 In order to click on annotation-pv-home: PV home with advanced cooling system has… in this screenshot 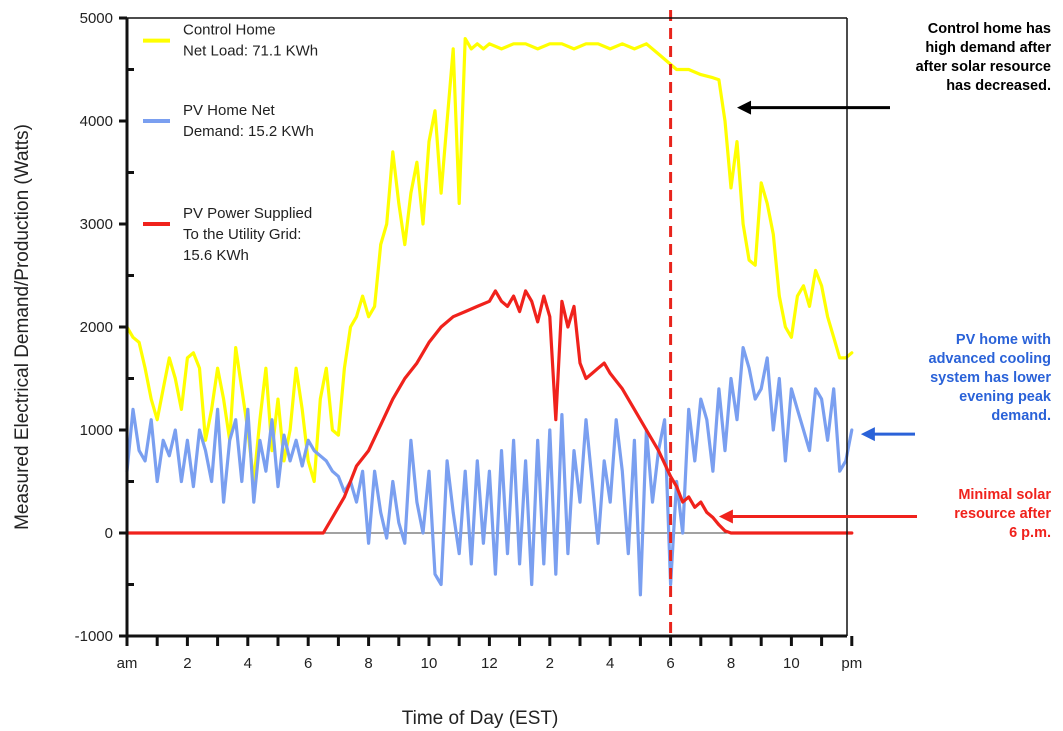, I will do `click(941, 378)`.